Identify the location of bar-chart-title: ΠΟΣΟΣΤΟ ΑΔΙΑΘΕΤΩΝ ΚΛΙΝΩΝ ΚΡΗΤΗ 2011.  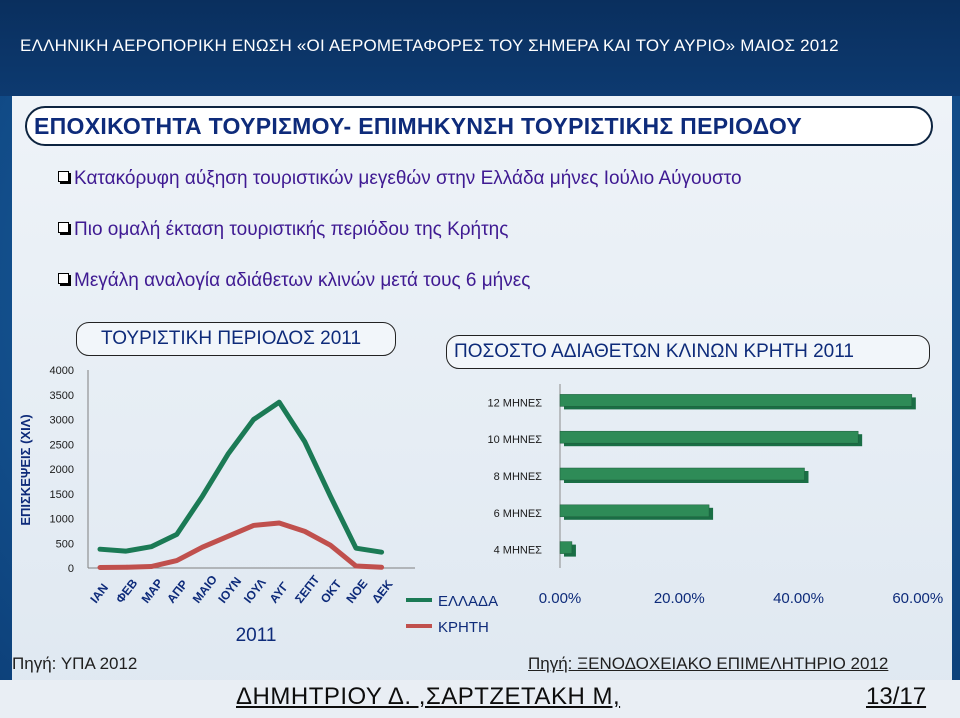
(654, 351).